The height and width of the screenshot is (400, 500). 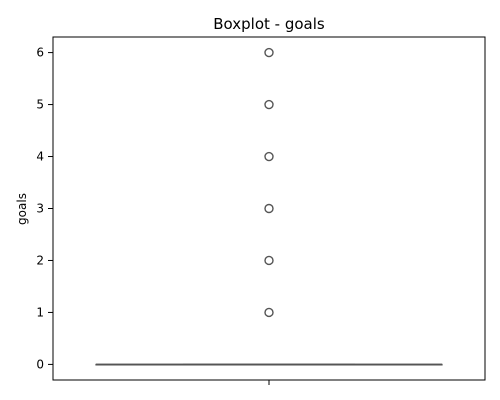 I want to click on y-tick-label: 5, so click(x=40, y=105).